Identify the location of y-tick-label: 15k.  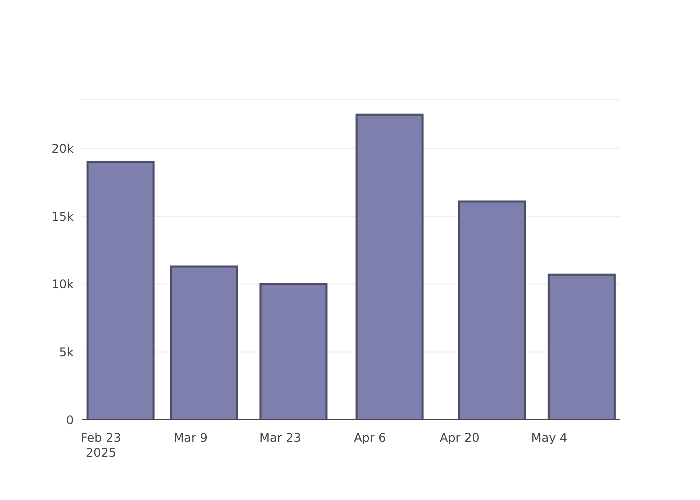
(63, 217).